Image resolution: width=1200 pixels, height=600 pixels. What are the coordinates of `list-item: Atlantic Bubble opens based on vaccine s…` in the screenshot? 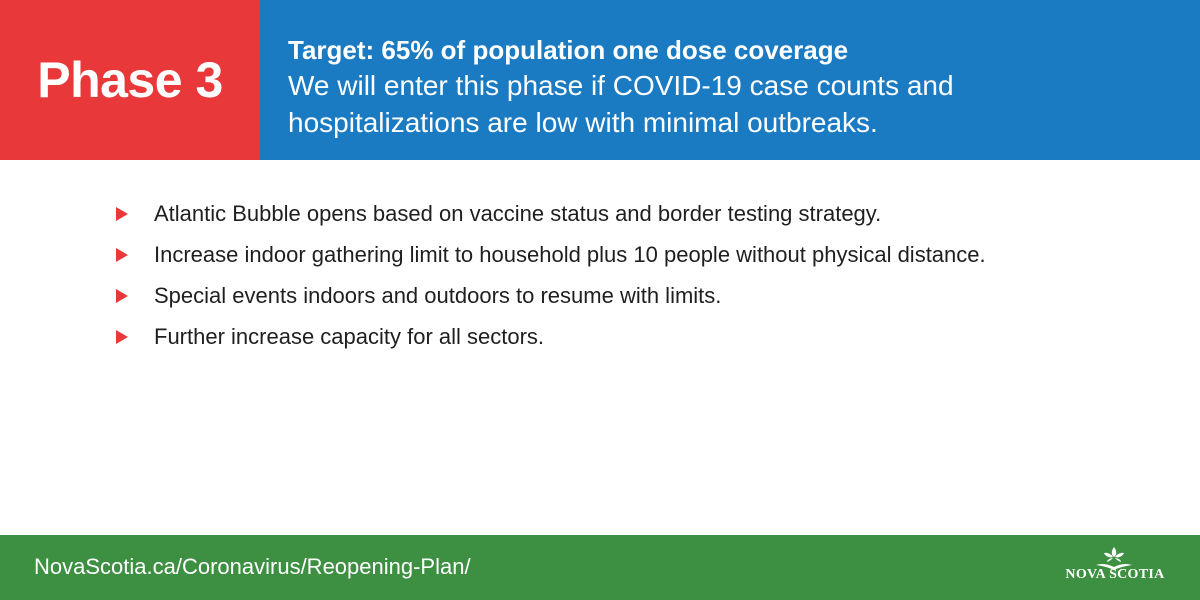 It's located at (556, 214).